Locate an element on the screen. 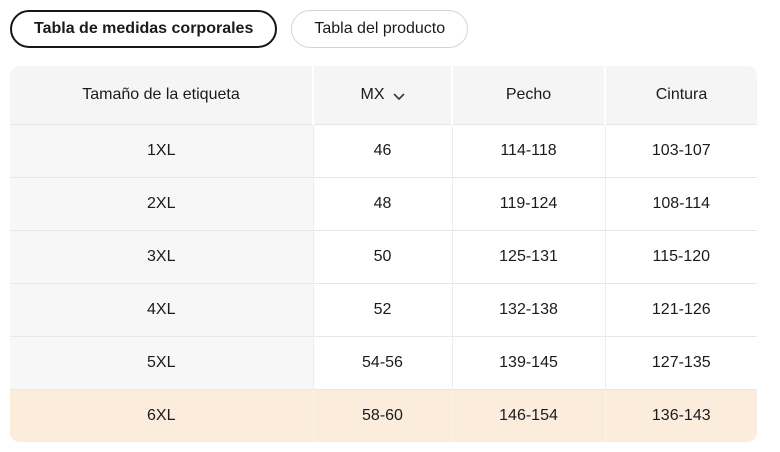  cell-mx: 52 is located at coordinates (382, 310).